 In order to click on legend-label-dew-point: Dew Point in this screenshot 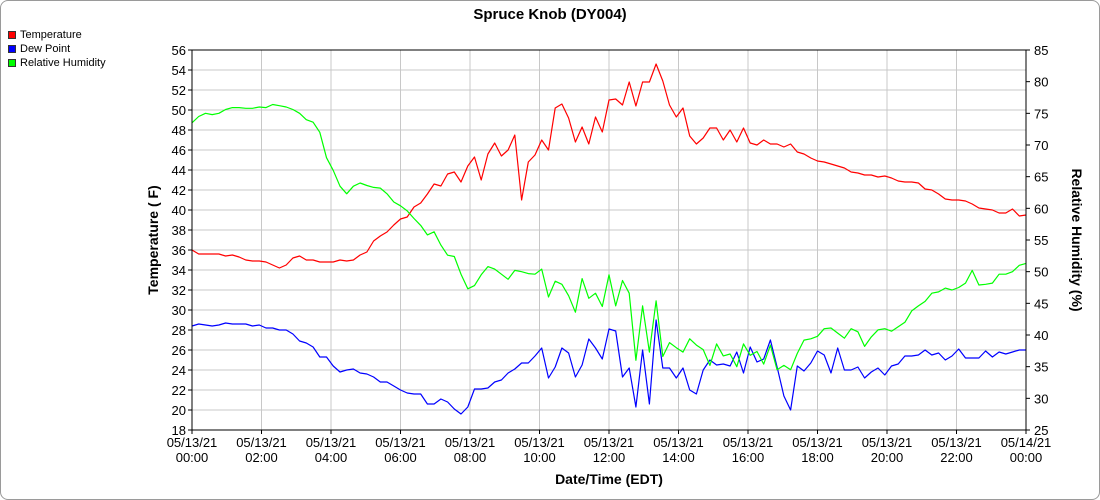, I will do `click(45, 49)`.